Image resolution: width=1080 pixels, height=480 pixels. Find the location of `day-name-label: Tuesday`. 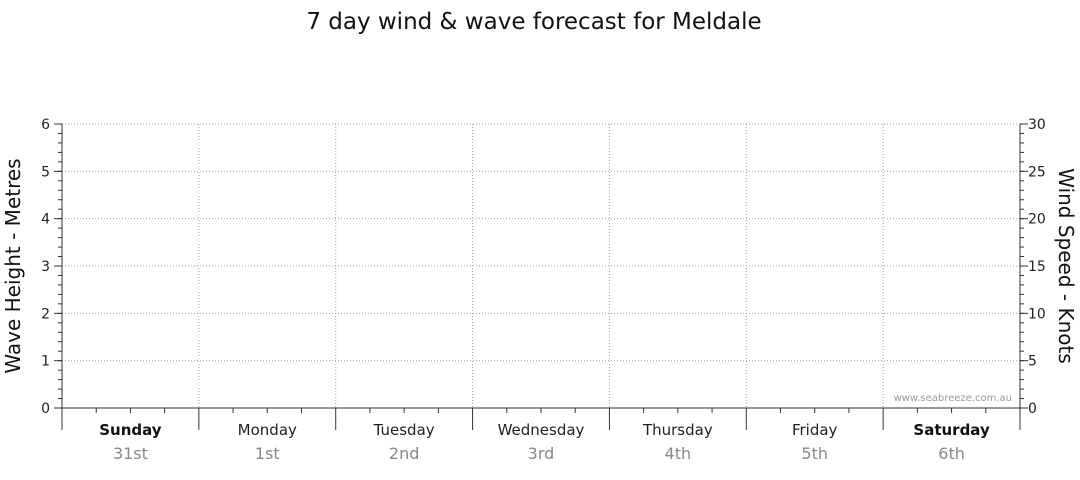

day-name-label: Tuesday is located at coordinates (404, 430).